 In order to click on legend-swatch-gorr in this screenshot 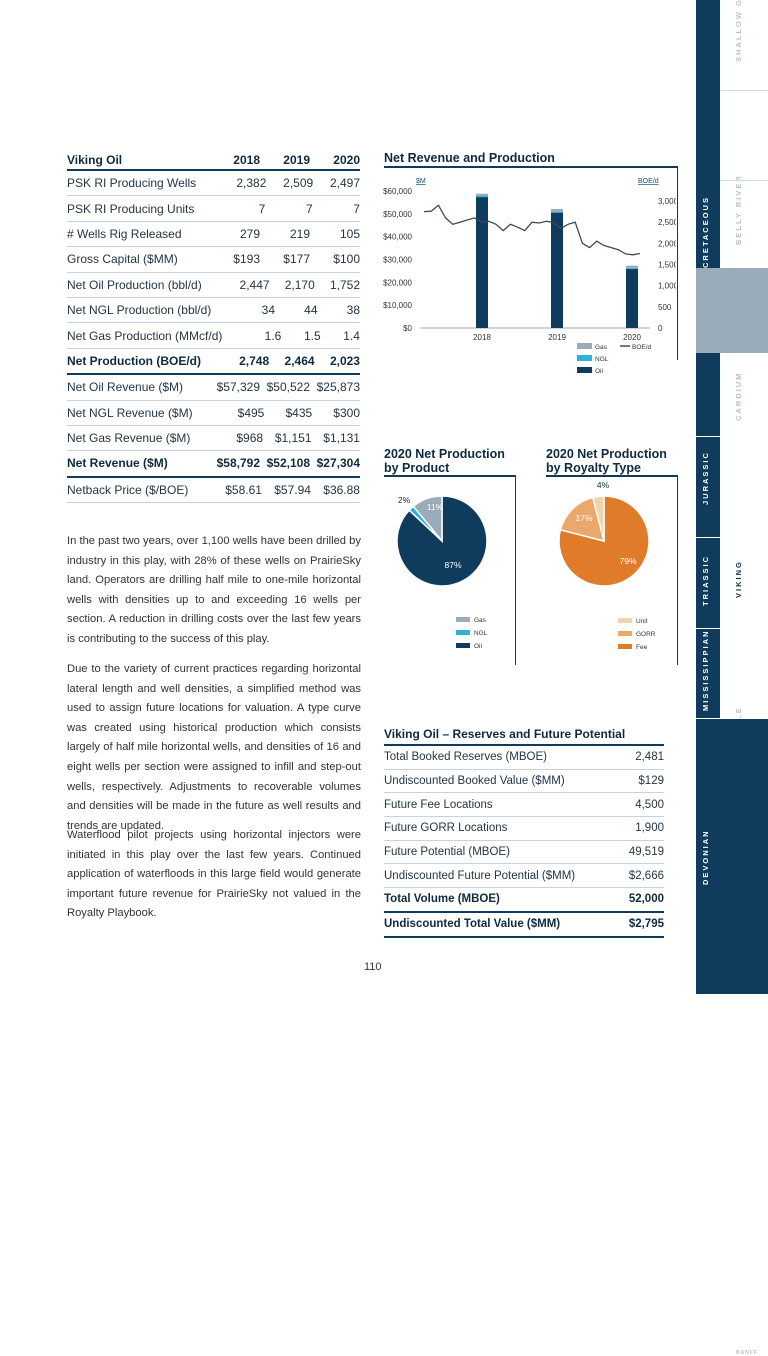, I will do `click(625, 633)`.